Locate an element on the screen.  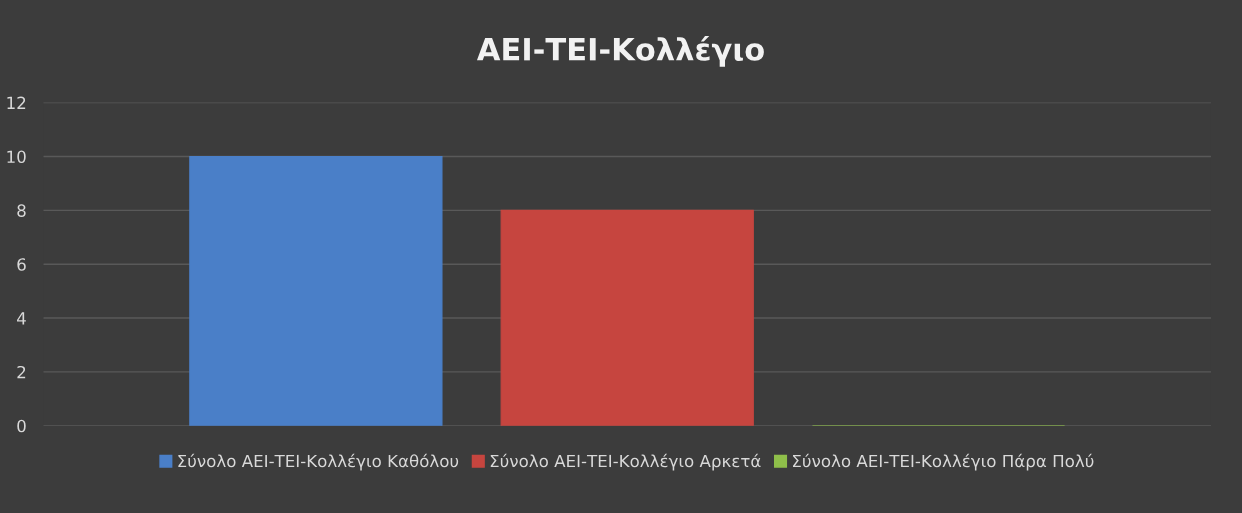
y-tick-label: 4 is located at coordinates (21, 318).